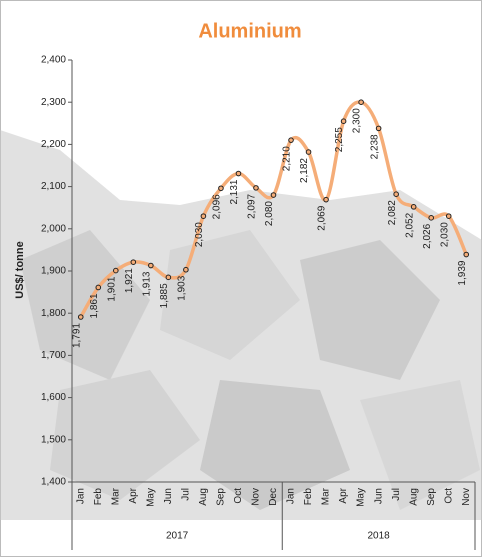 The height and width of the screenshot is (557, 482). What do you see at coordinates (53, 313) in the screenshot?
I see `y-tick-label: 1,800` at bounding box center [53, 313].